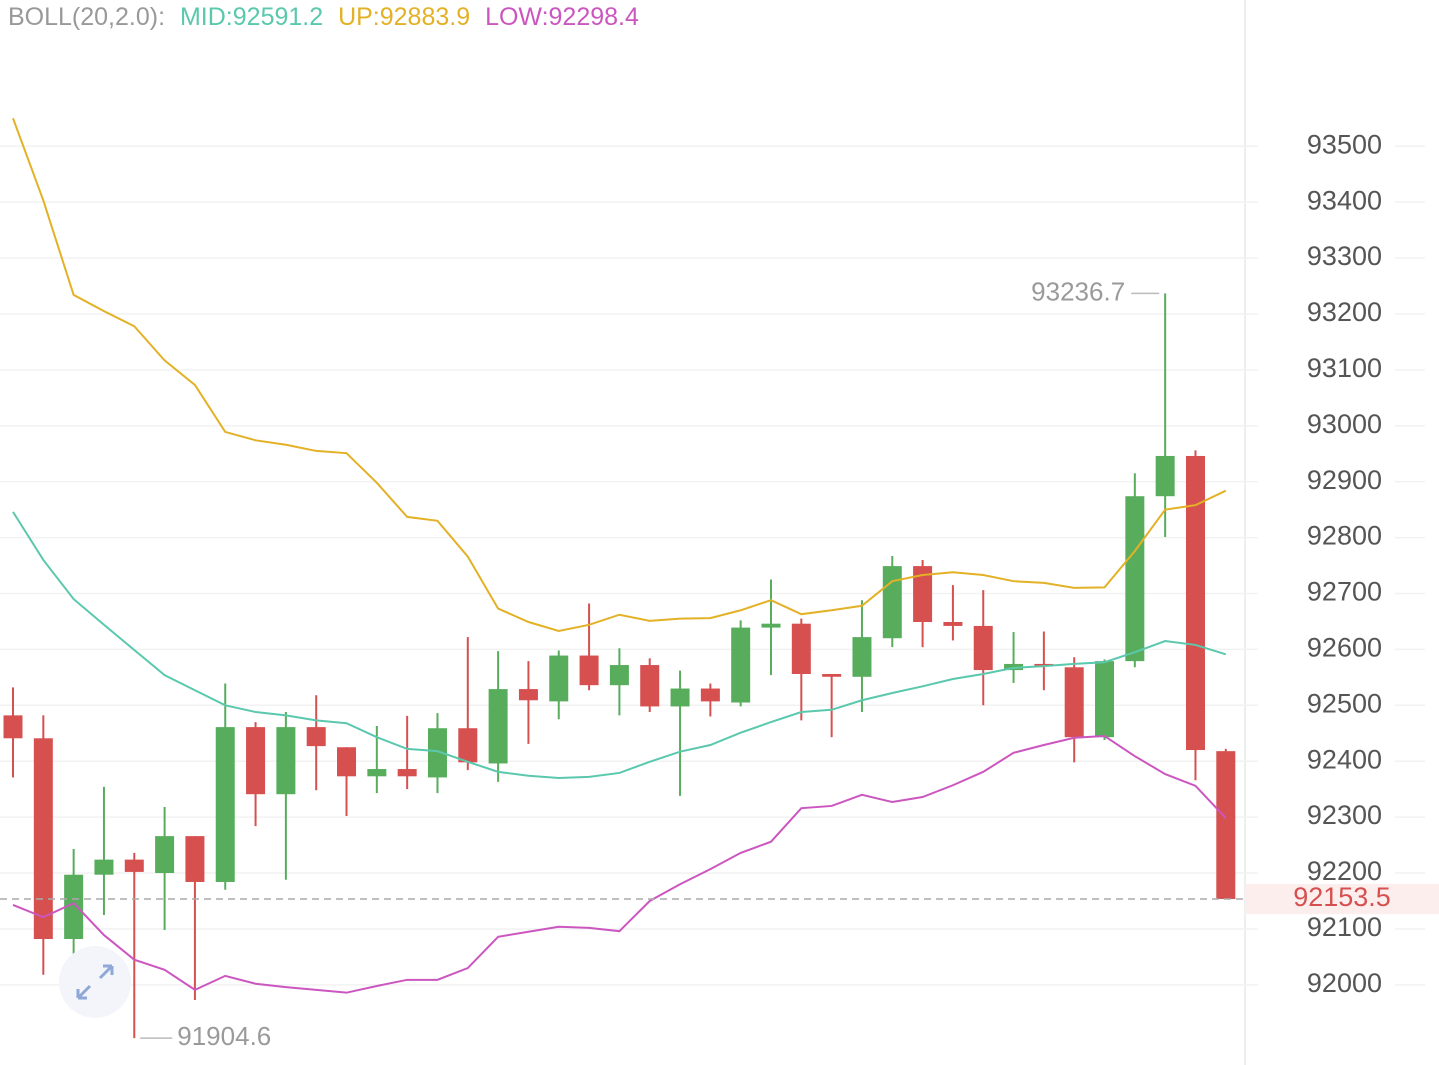 This screenshot has height=1065, width=1439. I want to click on y-tick-label: 93000, so click(1344, 424).